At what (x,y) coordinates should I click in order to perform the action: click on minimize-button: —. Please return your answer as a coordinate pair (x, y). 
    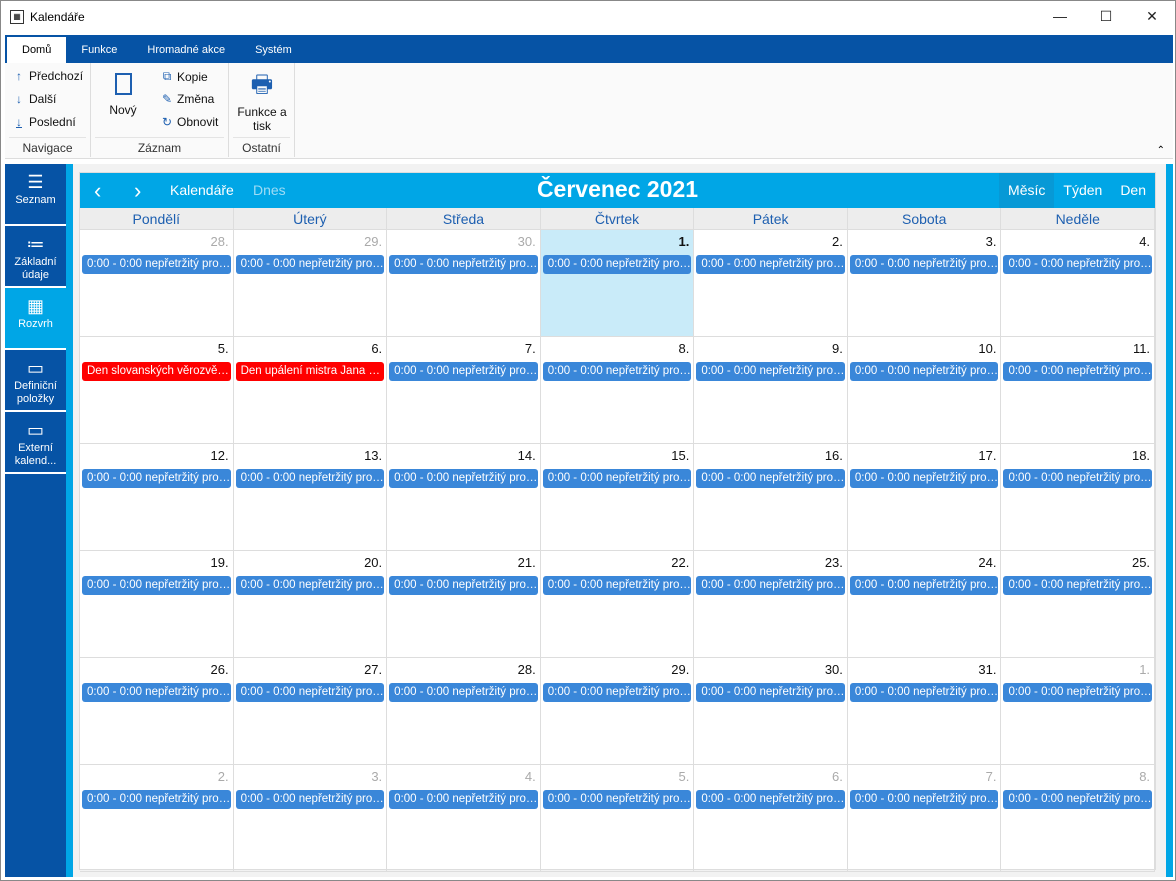
    Looking at the image, I should click on (1060, 16).